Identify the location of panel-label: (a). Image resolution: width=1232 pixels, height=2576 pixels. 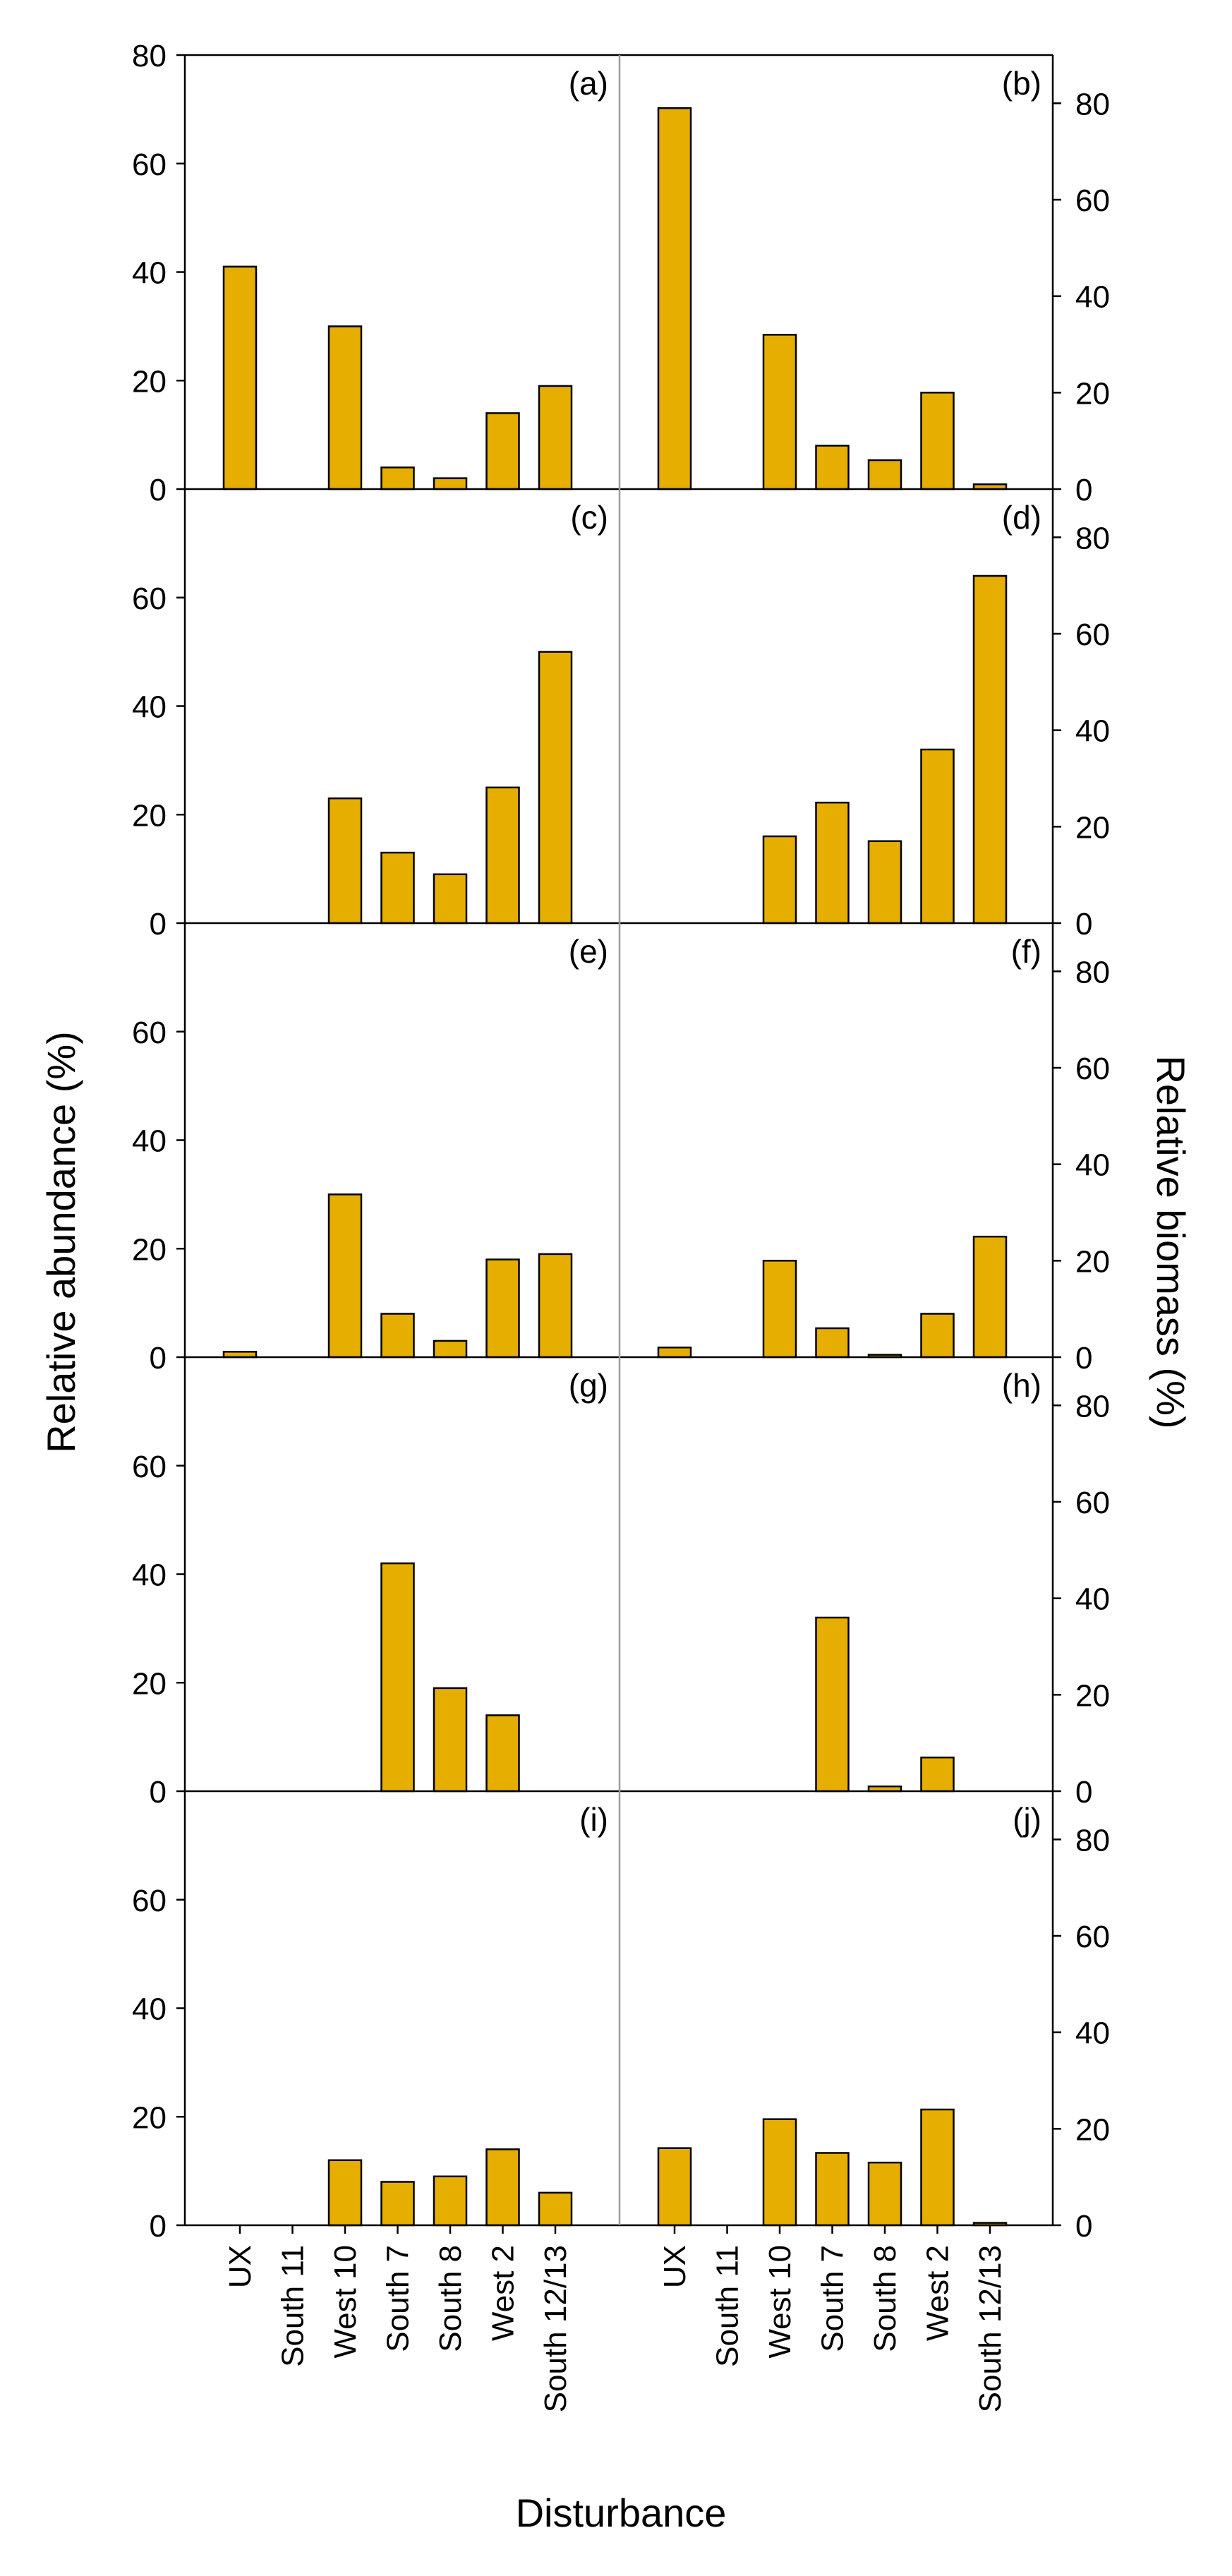
(588, 83).